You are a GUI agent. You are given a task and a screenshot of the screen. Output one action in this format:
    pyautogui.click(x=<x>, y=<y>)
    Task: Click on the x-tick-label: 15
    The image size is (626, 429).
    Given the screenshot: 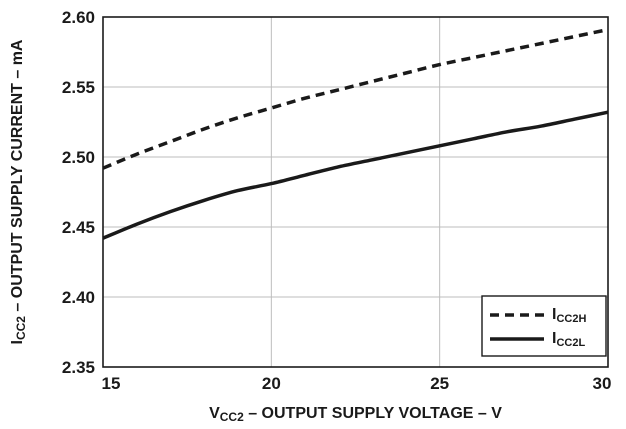 What is the action you would take?
    pyautogui.click(x=111, y=383)
    